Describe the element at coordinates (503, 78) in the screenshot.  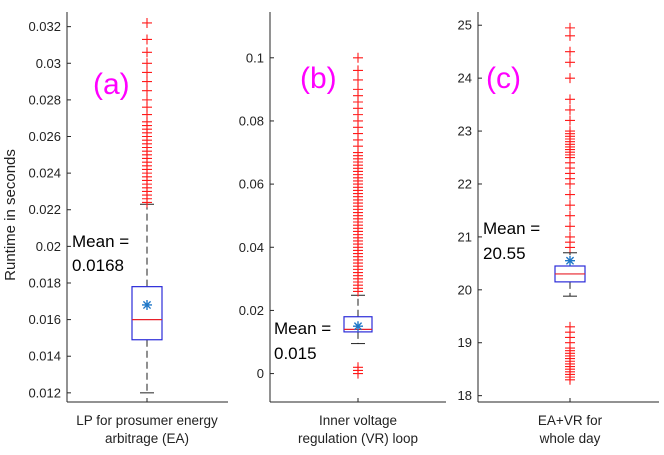
I see `panel-label-c: (c)` at that location.